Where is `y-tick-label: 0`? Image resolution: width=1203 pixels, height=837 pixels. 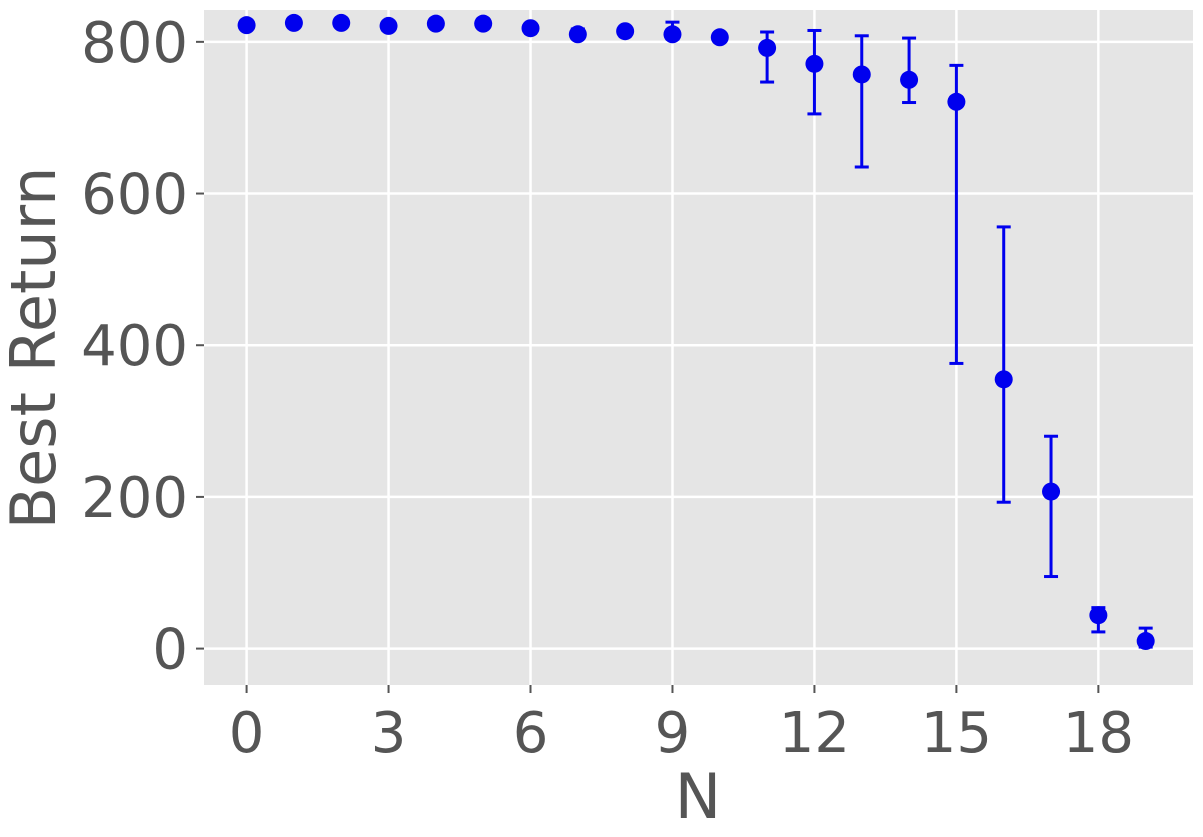
y-tick-label: 0 is located at coordinates (170, 650).